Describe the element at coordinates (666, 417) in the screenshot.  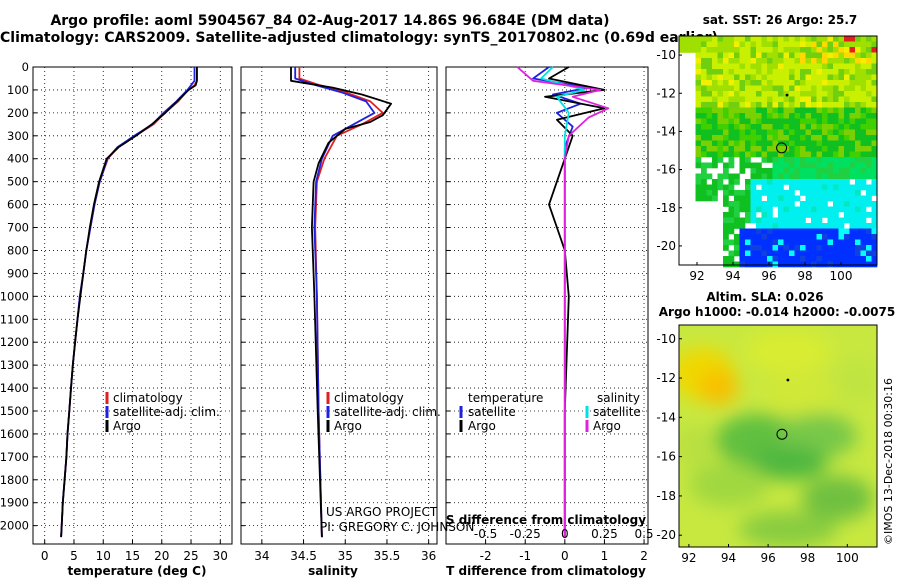
I see `map-y-tick-label: -14` at that location.